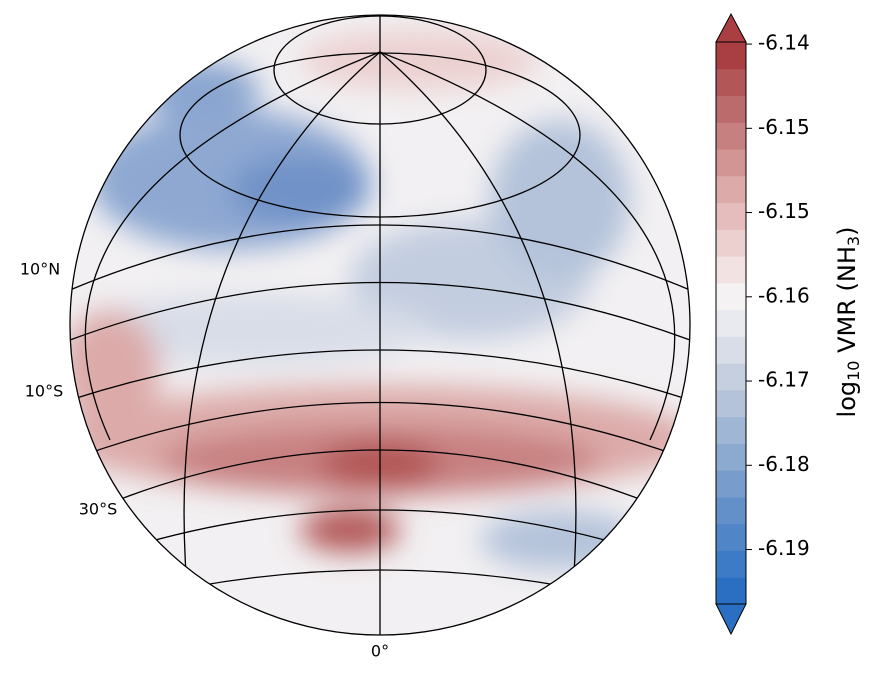 This screenshot has height=676, width=876. Describe the element at coordinates (40, 269) in the screenshot. I see `lat-label: 10°N` at that location.